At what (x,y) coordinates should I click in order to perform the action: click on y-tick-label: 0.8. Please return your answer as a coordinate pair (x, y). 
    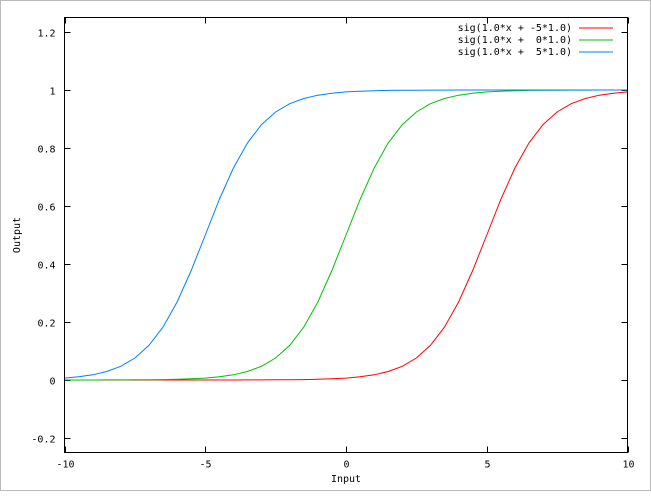
    Looking at the image, I should click on (46, 150).